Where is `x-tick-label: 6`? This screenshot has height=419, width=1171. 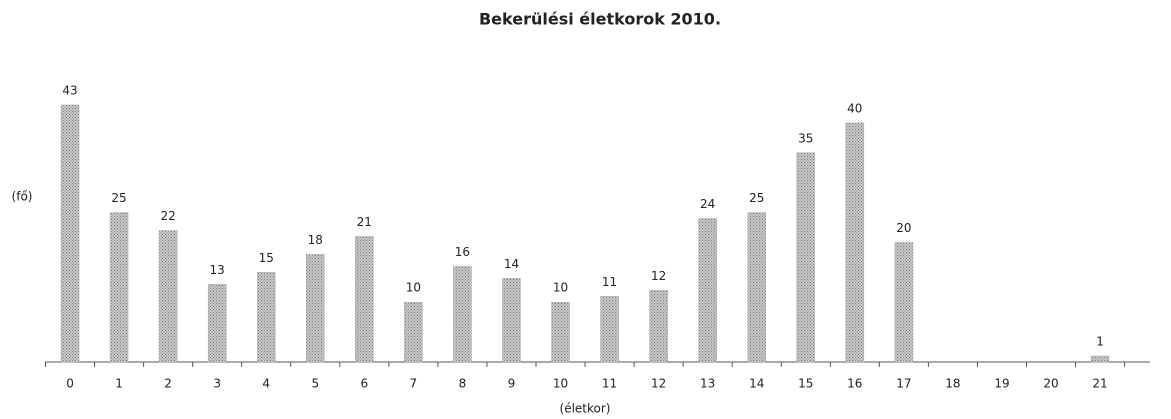
x-tick-label: 6 is located at coordinates (365, 384).